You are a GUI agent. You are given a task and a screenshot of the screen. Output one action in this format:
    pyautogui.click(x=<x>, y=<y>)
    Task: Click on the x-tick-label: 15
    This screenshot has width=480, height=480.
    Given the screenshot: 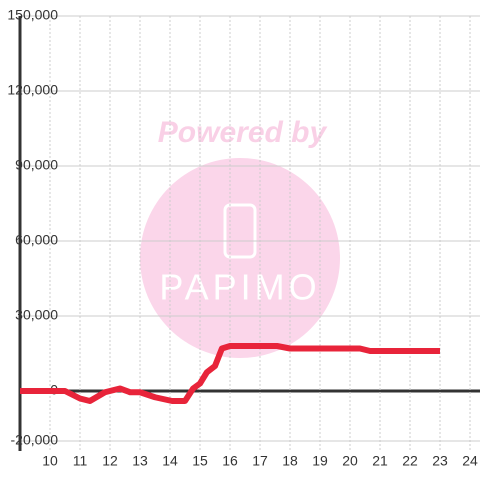 What is the action you would take?
    pyautogui.click(x=200, y=461)
    